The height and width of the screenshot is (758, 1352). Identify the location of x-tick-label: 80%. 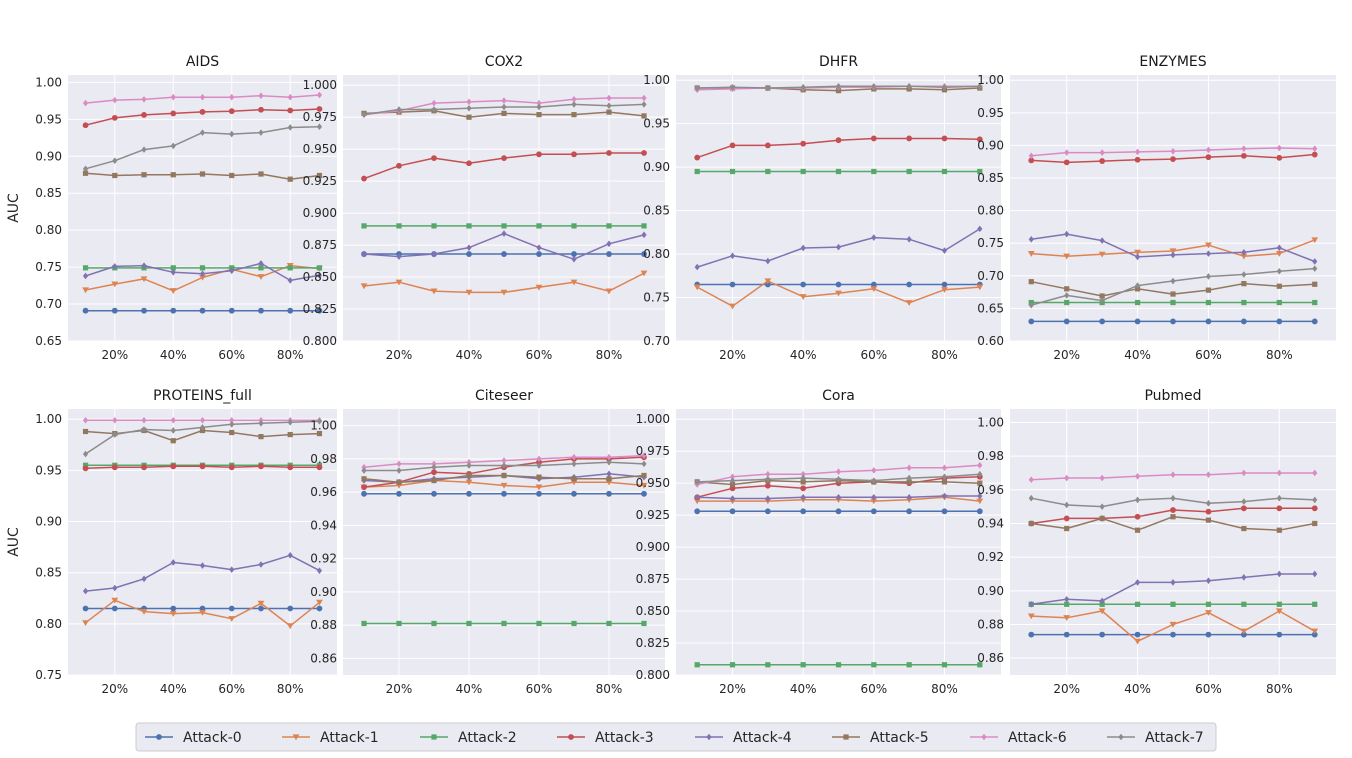
(290, 689).